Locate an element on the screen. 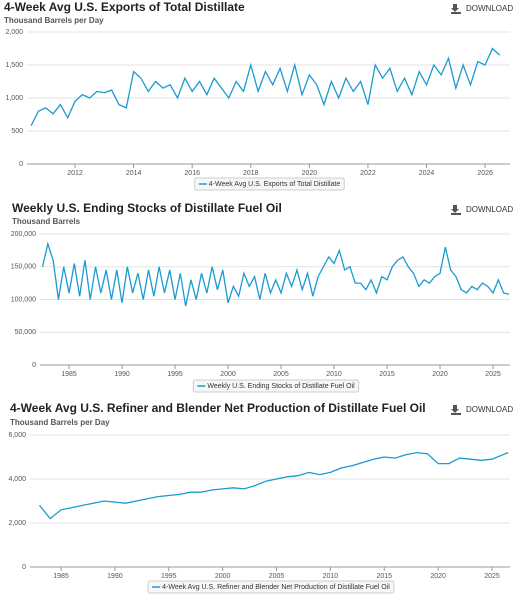 This screenshot has width=523, height=596. y-tick-label: 100,000 is located at coordinates (23, 299).